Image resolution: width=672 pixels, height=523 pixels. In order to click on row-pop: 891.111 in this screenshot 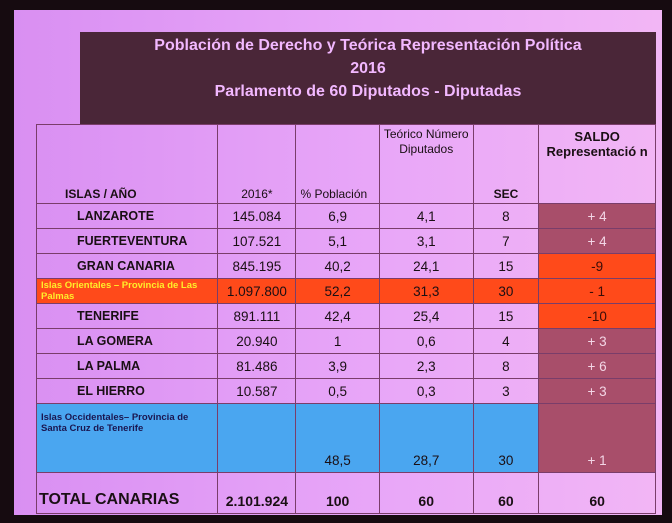, I will do `click(257, 316)`.